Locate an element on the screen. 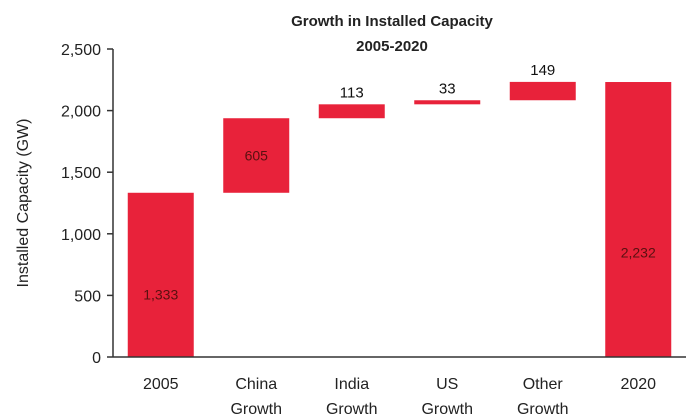 The height and width of the screenshot is (418, 689). y-tick-label: 2,000 is located at coordinates (81, 112).